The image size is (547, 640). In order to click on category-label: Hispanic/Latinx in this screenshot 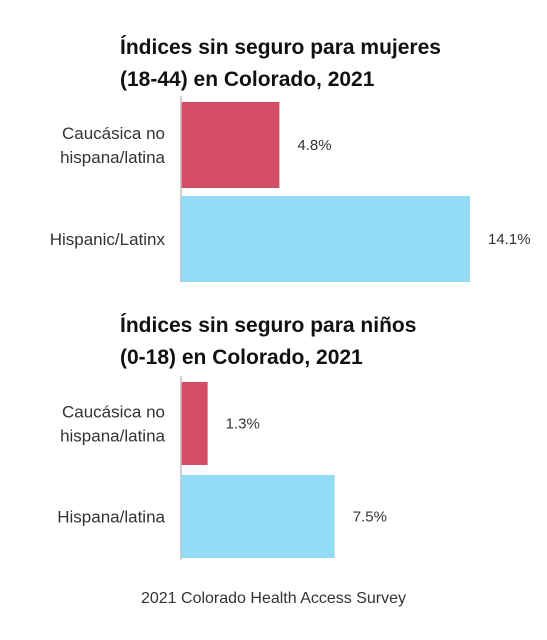, I will do `click(108, 239)`.